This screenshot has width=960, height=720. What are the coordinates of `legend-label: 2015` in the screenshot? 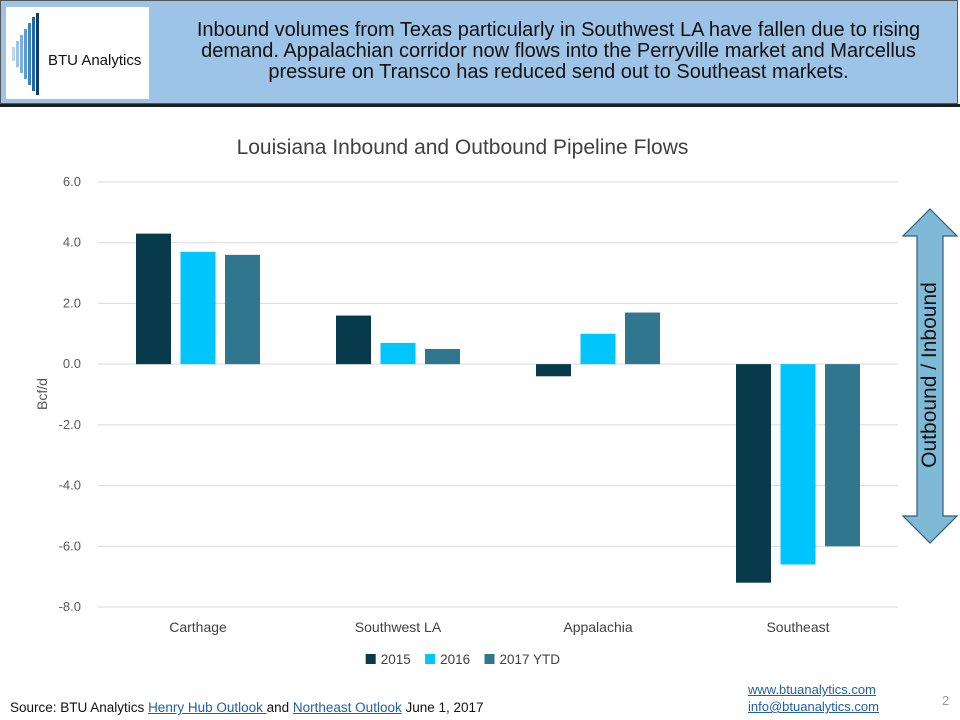 It's located at (396, 659).